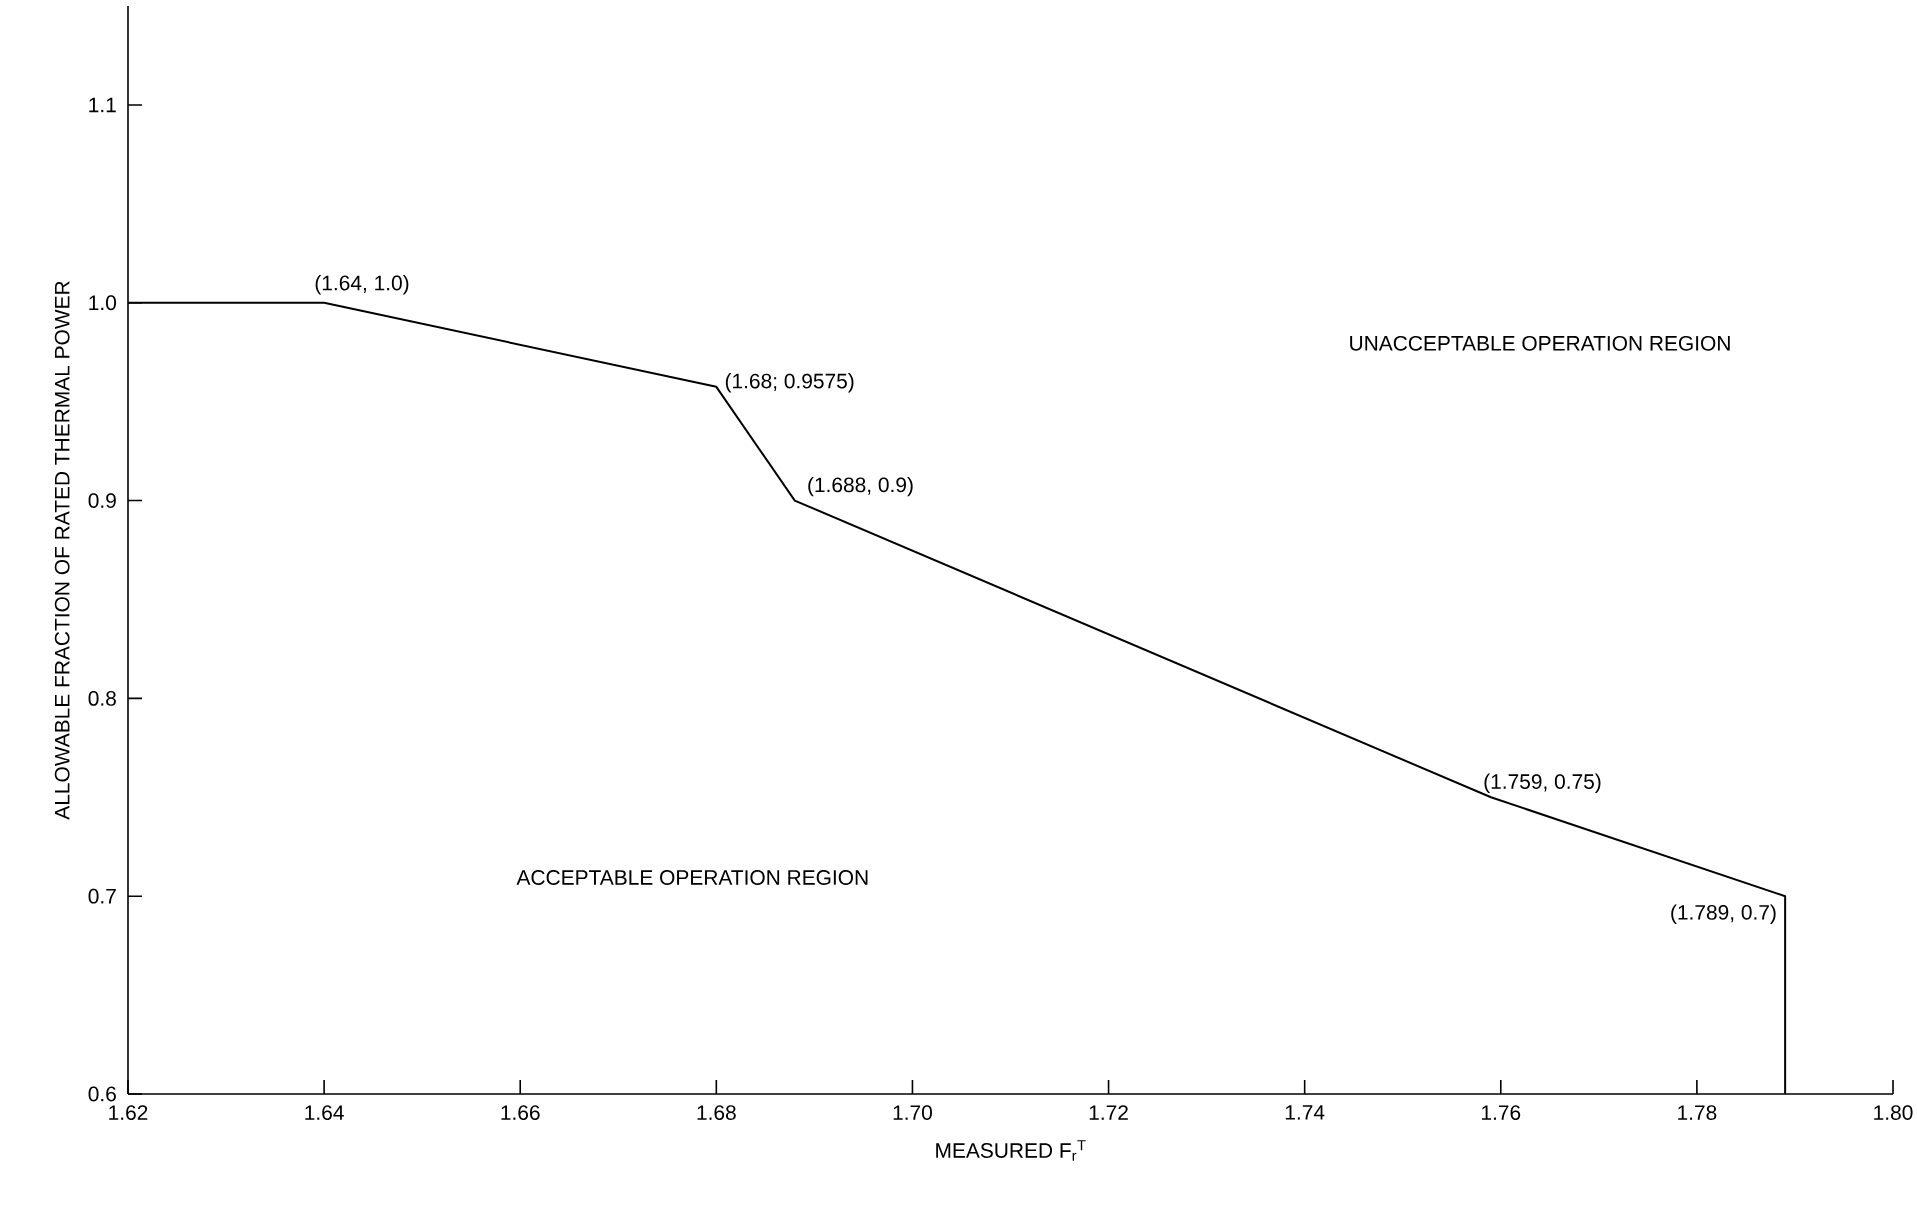  I want to click on annotation: UNACCEPTABLE OPERATION REGION, so click(1540, 343).